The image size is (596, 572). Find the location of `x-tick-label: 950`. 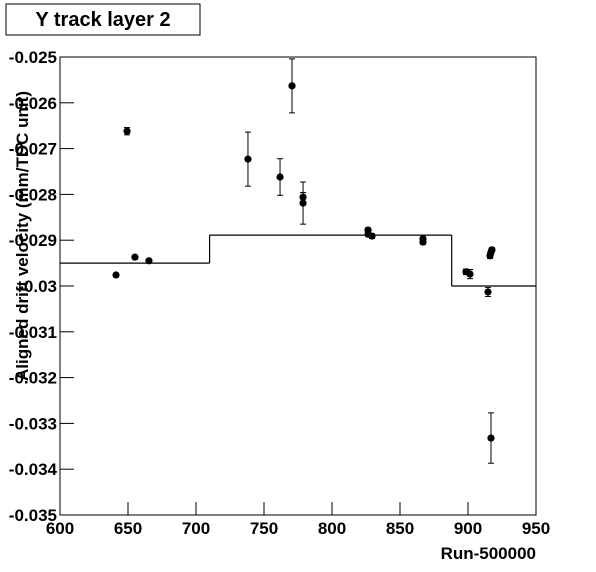

x-tick-label: 950 is located at coordinates (536, 528).